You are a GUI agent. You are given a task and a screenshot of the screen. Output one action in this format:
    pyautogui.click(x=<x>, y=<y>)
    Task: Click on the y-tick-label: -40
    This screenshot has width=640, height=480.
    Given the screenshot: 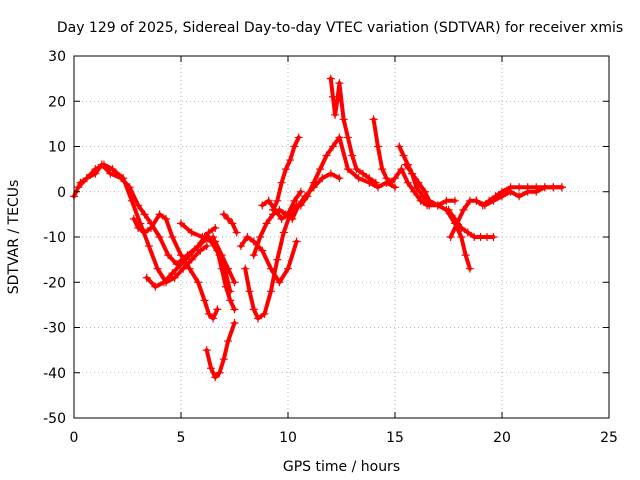 What is the action you would take?
    pyautogui.click(x=54, y=374)
    